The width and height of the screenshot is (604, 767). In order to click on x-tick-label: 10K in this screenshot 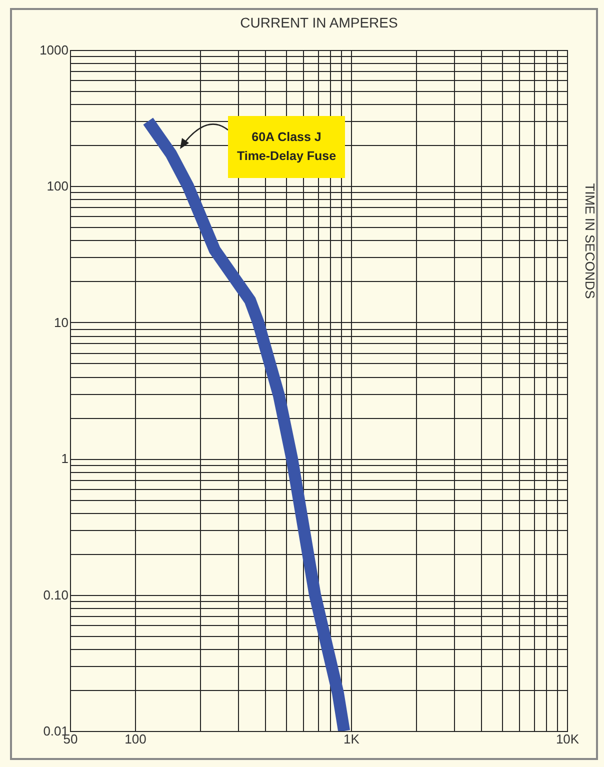, I will do `click(568, 739)`.